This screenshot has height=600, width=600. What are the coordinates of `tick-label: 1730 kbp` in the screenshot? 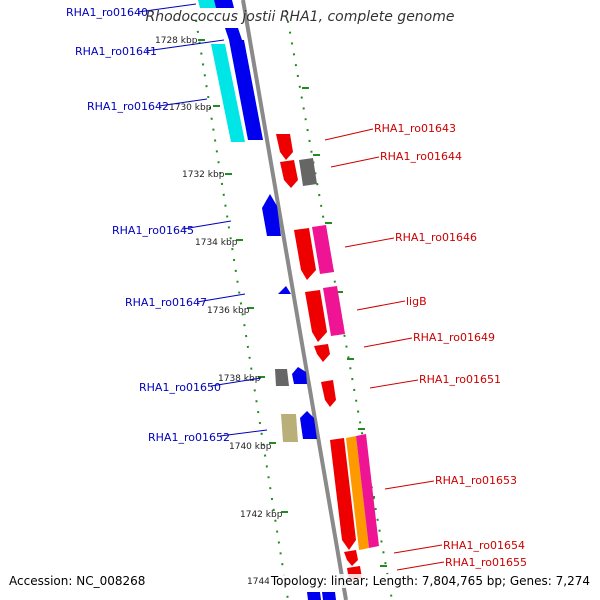 It's located at (190, 108).